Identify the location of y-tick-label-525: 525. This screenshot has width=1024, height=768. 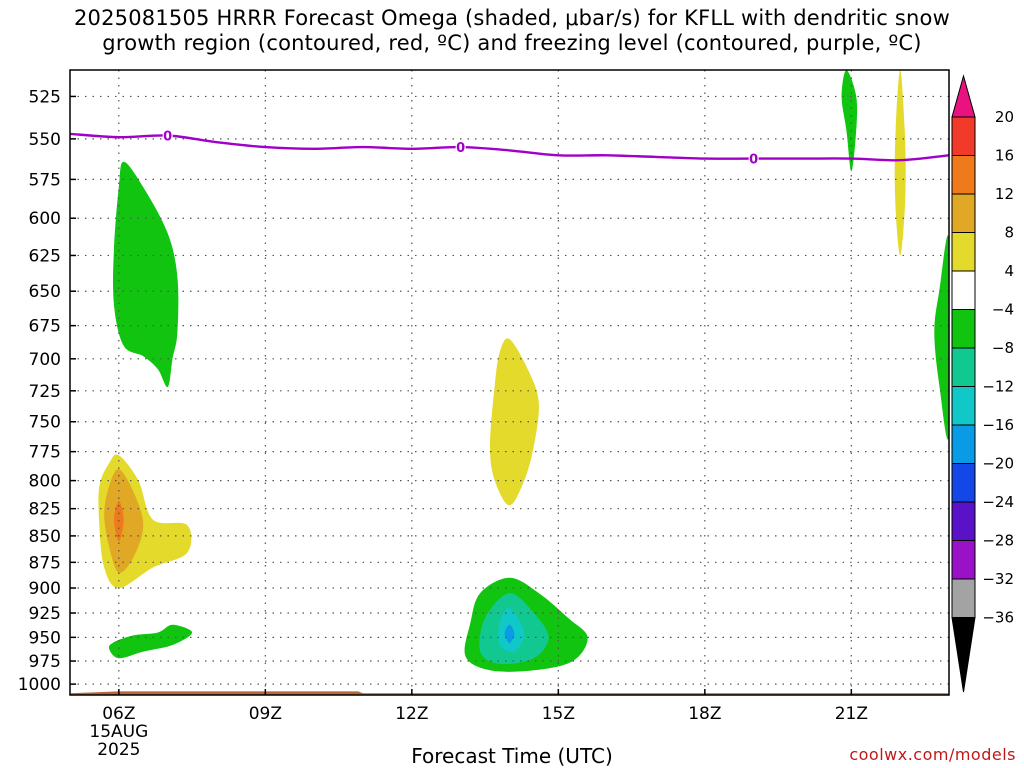
(45, 97).